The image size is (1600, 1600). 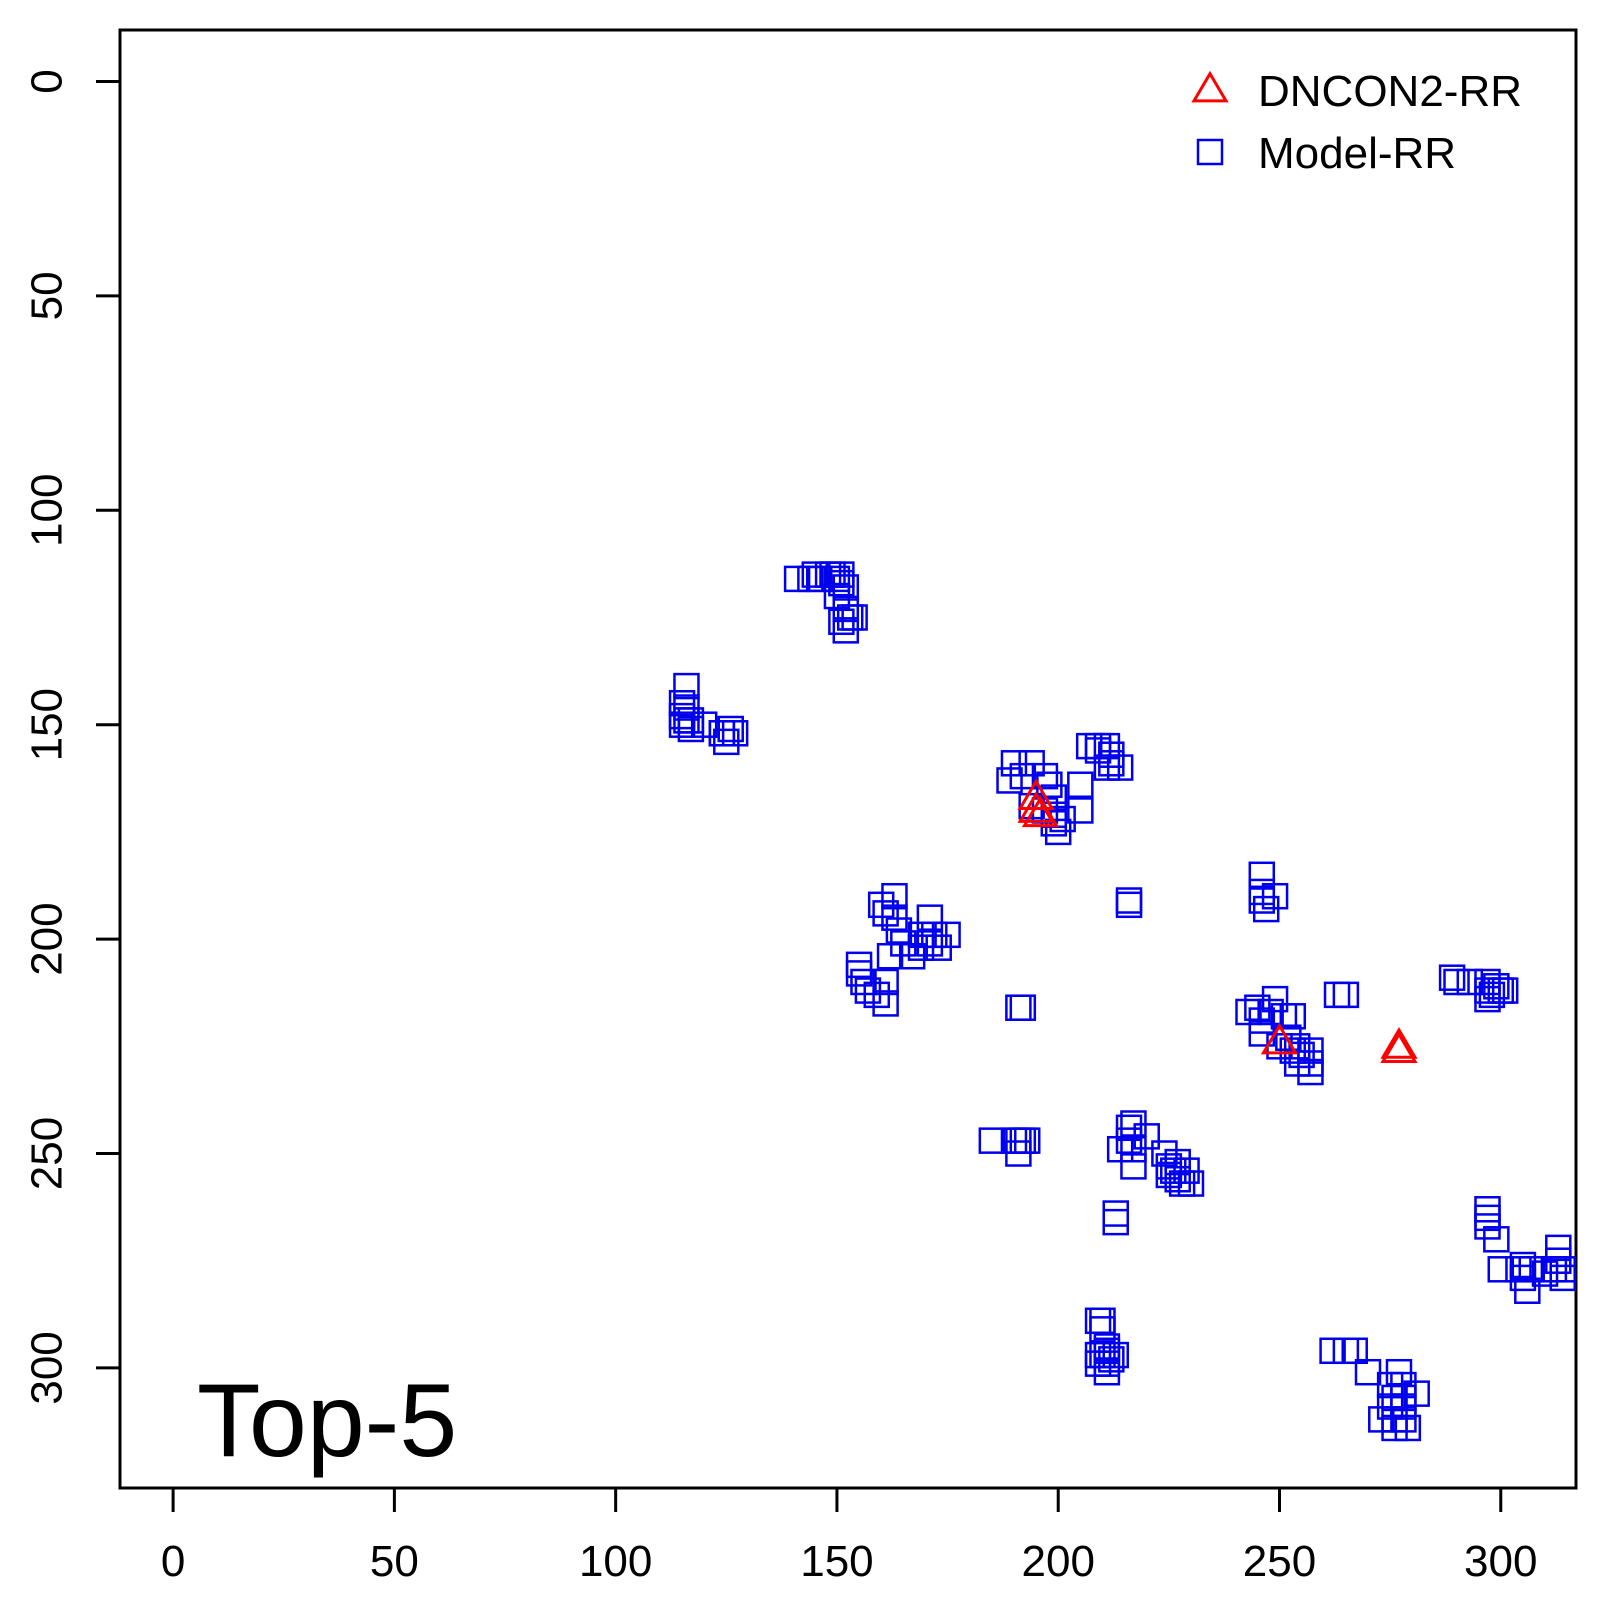 What do you see at coordinates (1217, 920) in the screenshot?
I see `series-dncon2-rr` at bounding box center [1217, 920].